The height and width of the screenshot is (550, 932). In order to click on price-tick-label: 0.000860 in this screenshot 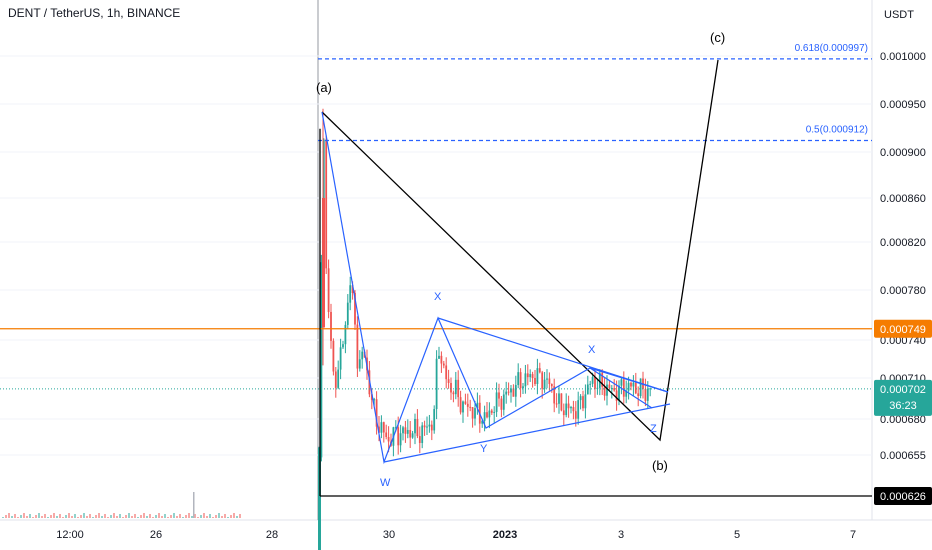, I will do `click(903, 199)`.